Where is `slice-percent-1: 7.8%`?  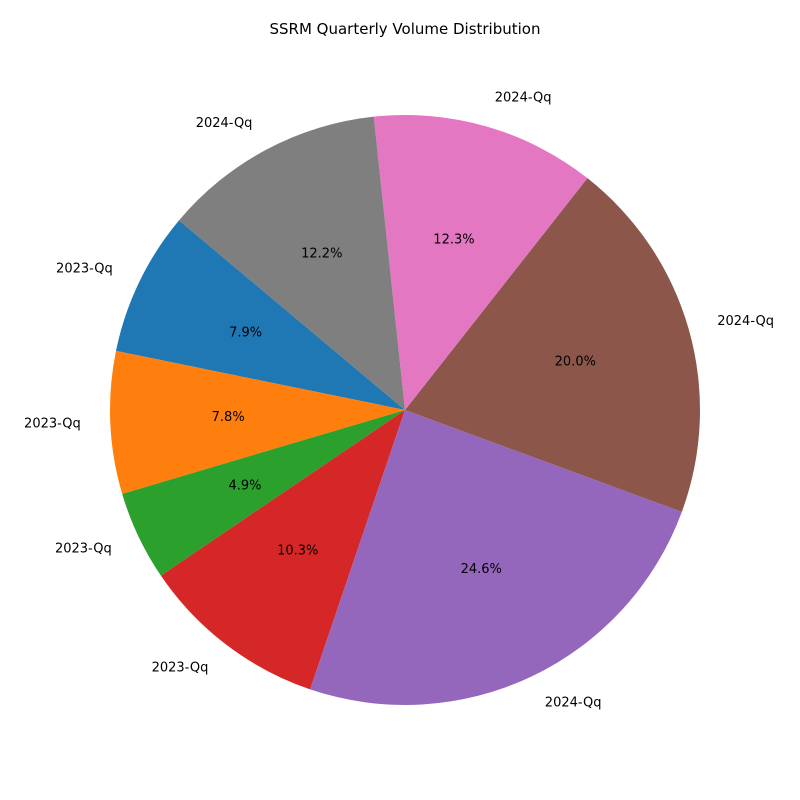
slice-percent-1: 7.8% is located at coordinates (228, 417).